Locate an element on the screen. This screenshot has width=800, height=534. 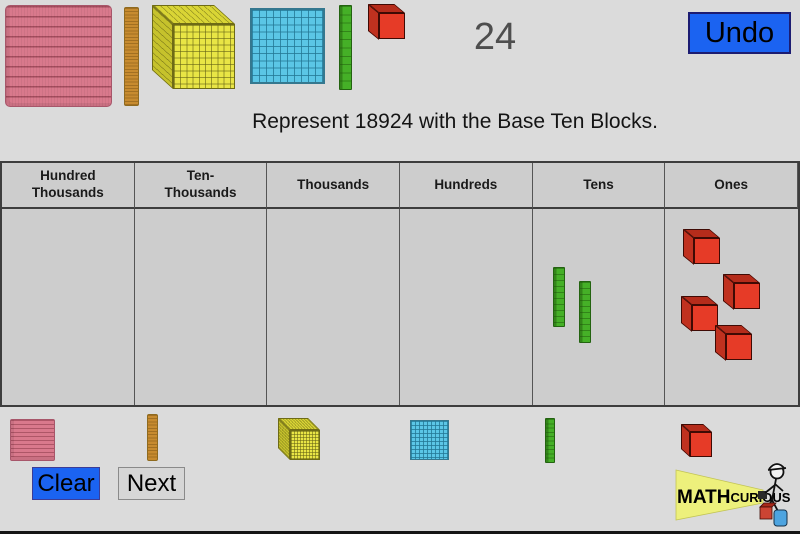
ten-thousands-rod-image is located at coordinates (131, 56).